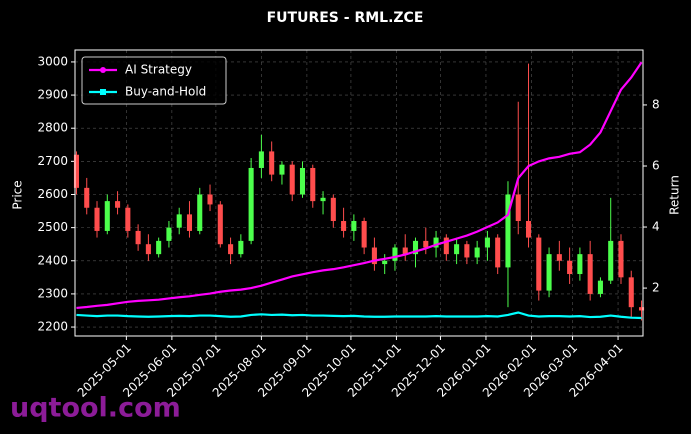  What do you see at coordinates (656, 104) in the screenshot?
I see `y2-tick-label: 8` at bounding box center [656, 104].